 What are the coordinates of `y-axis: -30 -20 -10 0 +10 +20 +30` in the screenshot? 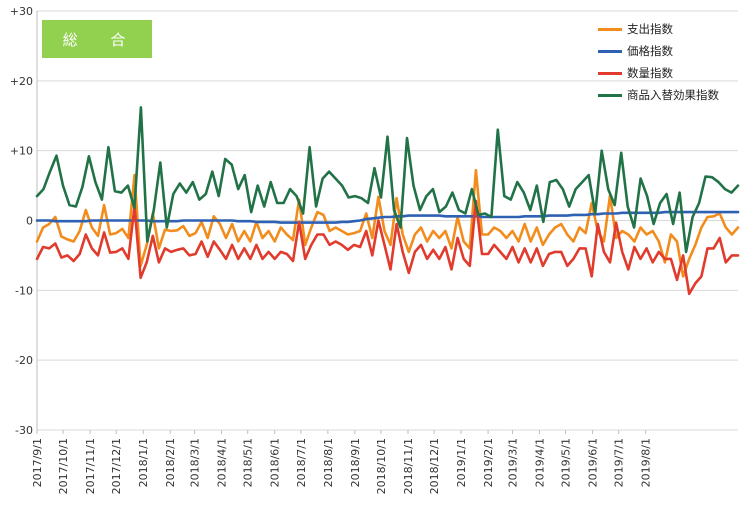 It's located at (24, 221).